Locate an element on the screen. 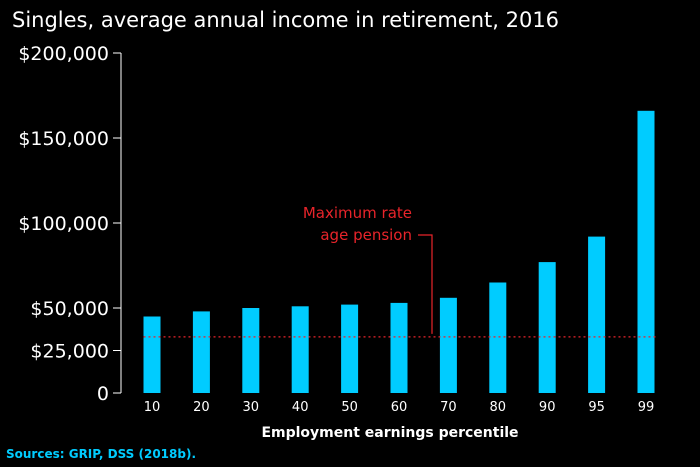  x-tick-label: 30 is located at coordinates (251, 407).